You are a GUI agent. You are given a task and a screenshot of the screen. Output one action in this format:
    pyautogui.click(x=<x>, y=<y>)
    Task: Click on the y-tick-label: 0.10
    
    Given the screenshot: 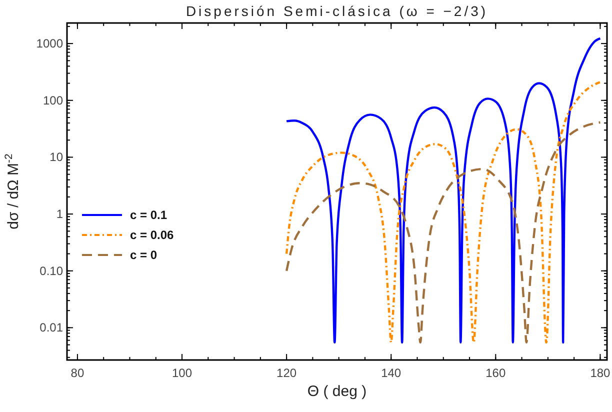 What is the action you would take?
    pyautogui.click(x=52, y=271)
    